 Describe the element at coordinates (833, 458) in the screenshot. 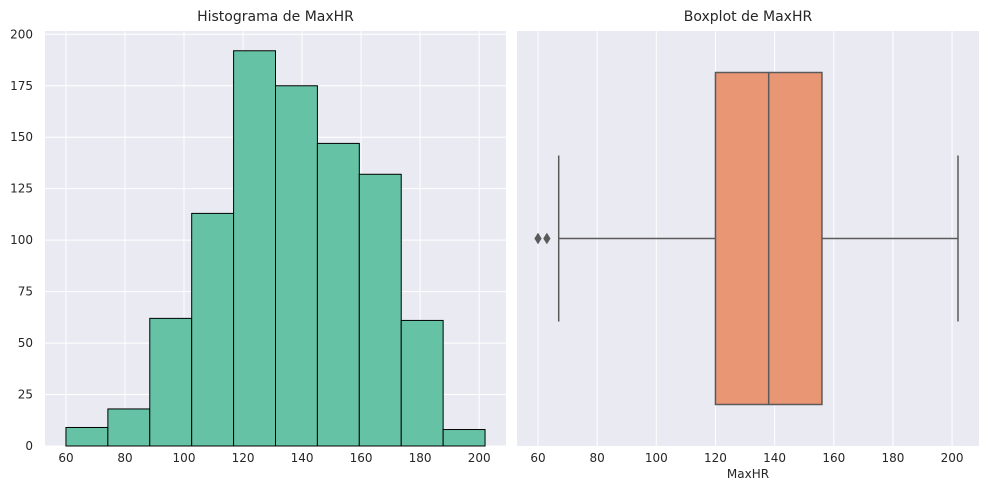

I see `boxplot-x-tick-label: 160` at that location.